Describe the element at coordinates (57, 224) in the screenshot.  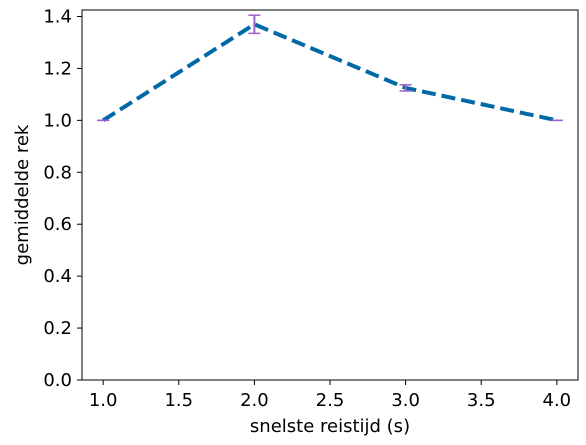
I see `y-tick-label: 0.6` at that location.